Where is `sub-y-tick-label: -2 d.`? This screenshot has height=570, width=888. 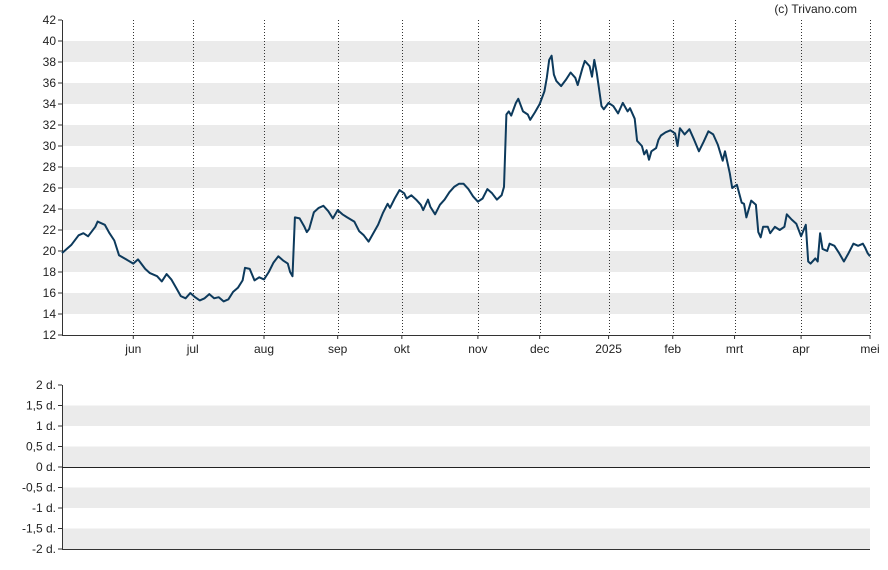 sub-y-tick-label: -2 d. is located at coordinates (44, 549).